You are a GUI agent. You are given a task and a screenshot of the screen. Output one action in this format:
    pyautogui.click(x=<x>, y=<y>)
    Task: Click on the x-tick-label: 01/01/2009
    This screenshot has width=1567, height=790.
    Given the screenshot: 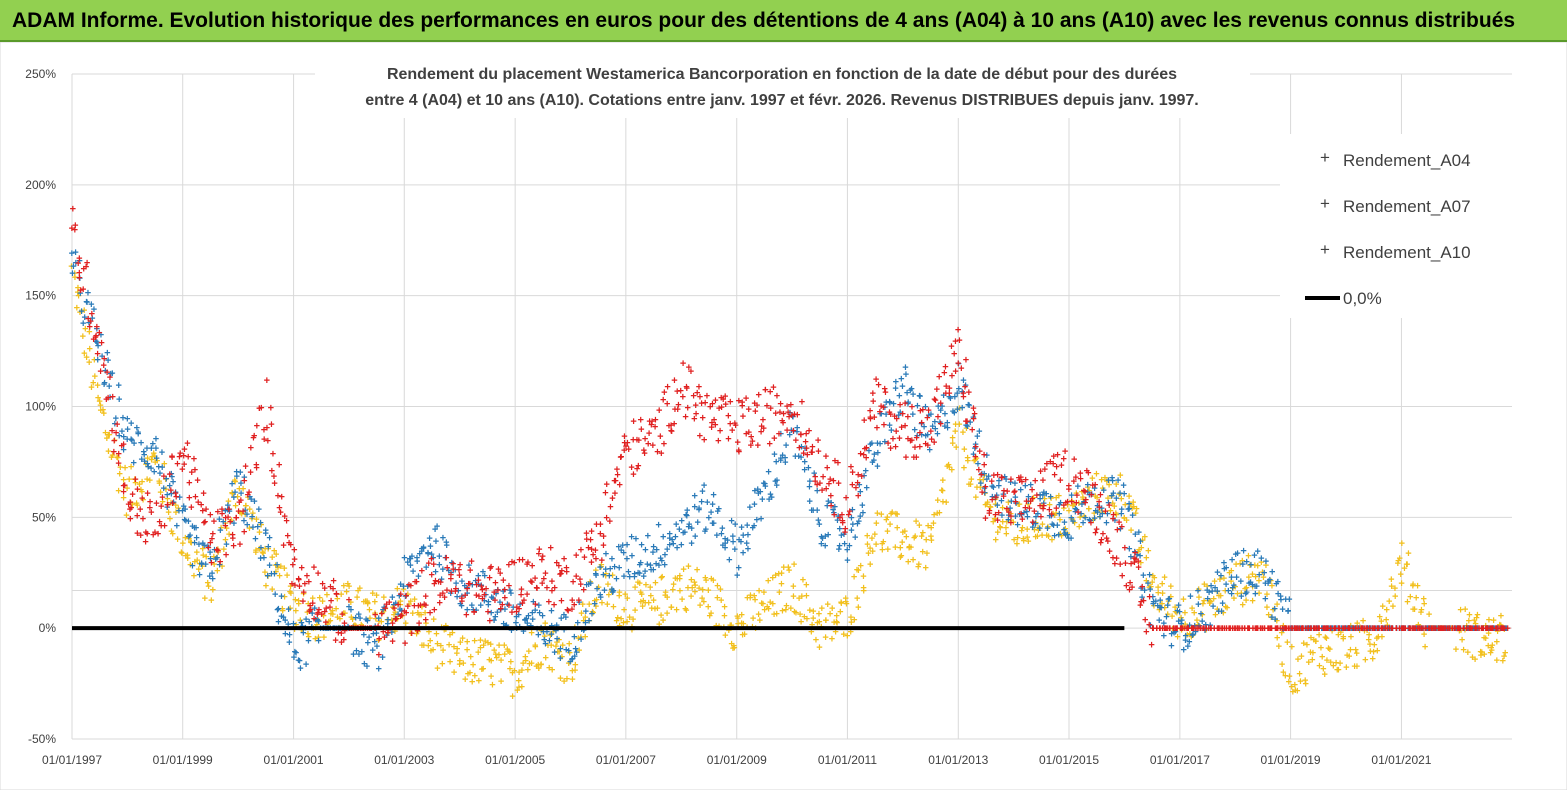 What is the action you would take?
    pyautogui.click(x=737, y=760)
    